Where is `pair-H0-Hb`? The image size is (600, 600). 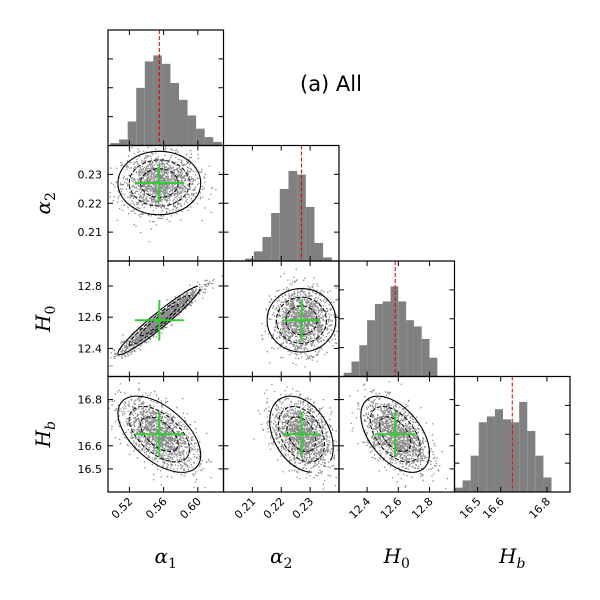 pair-H0-Hb is located at coordinates (399, 436).